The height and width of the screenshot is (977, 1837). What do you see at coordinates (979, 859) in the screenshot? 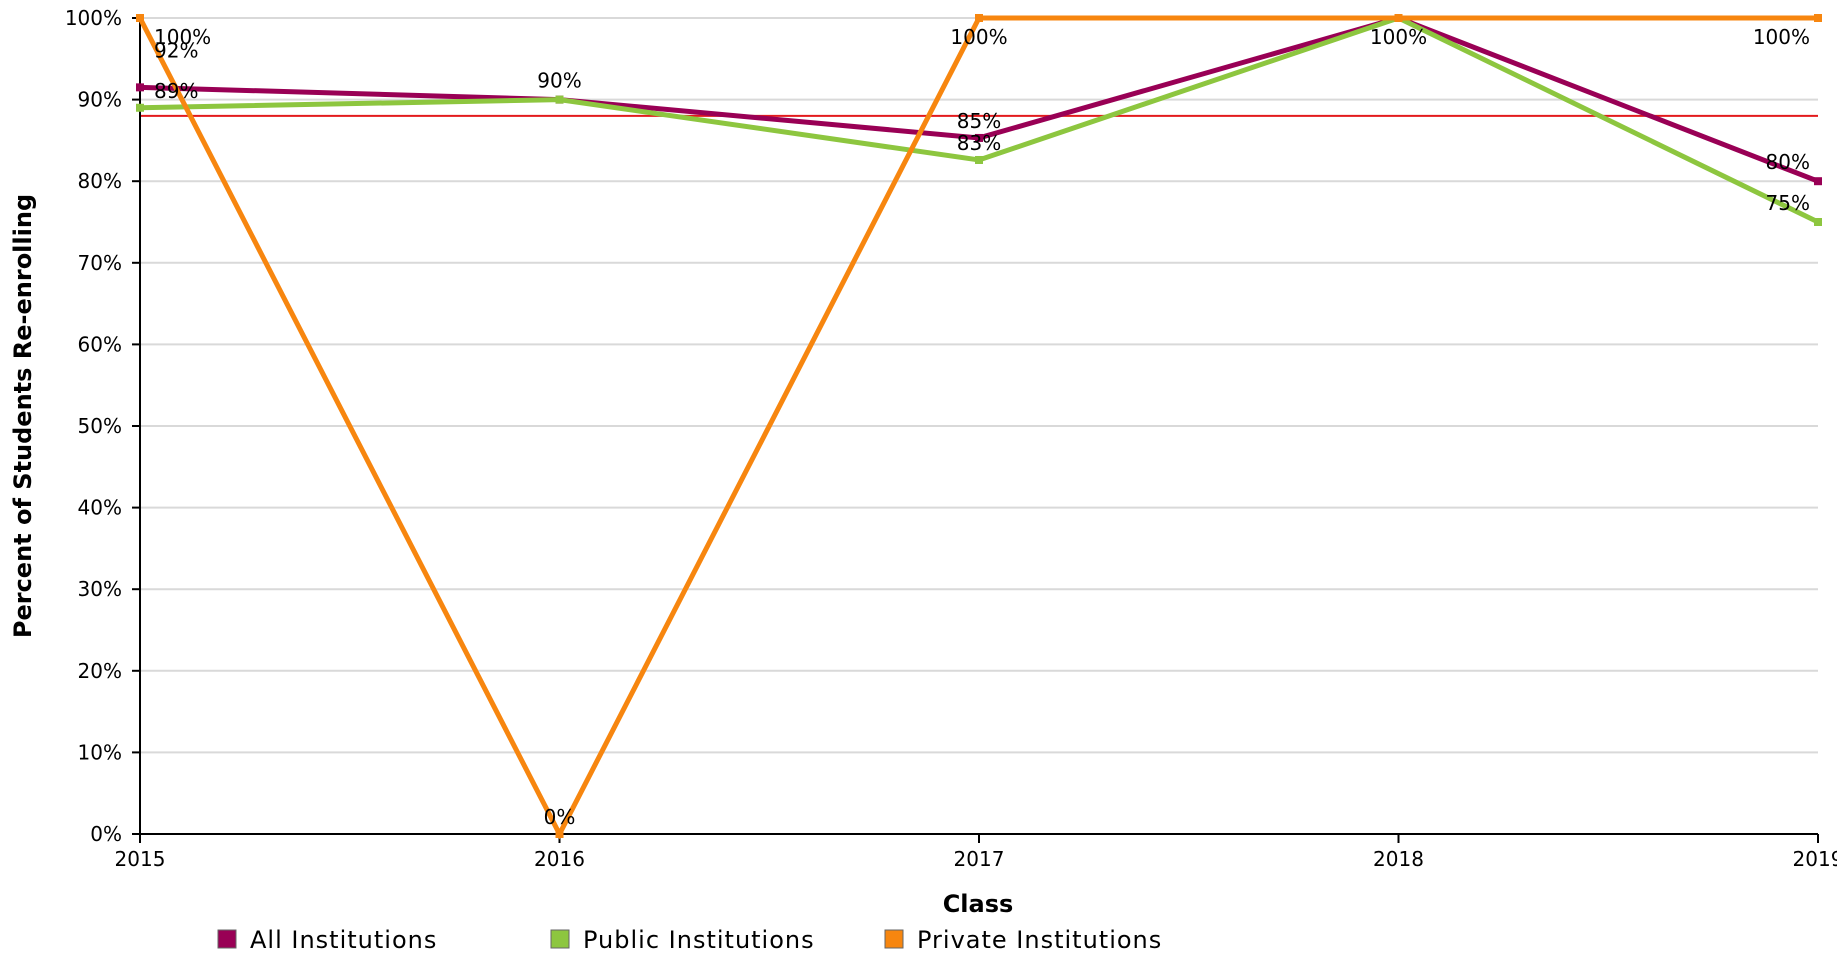
I see `x-tick-label: 2017` at bounding box center [979, 859].